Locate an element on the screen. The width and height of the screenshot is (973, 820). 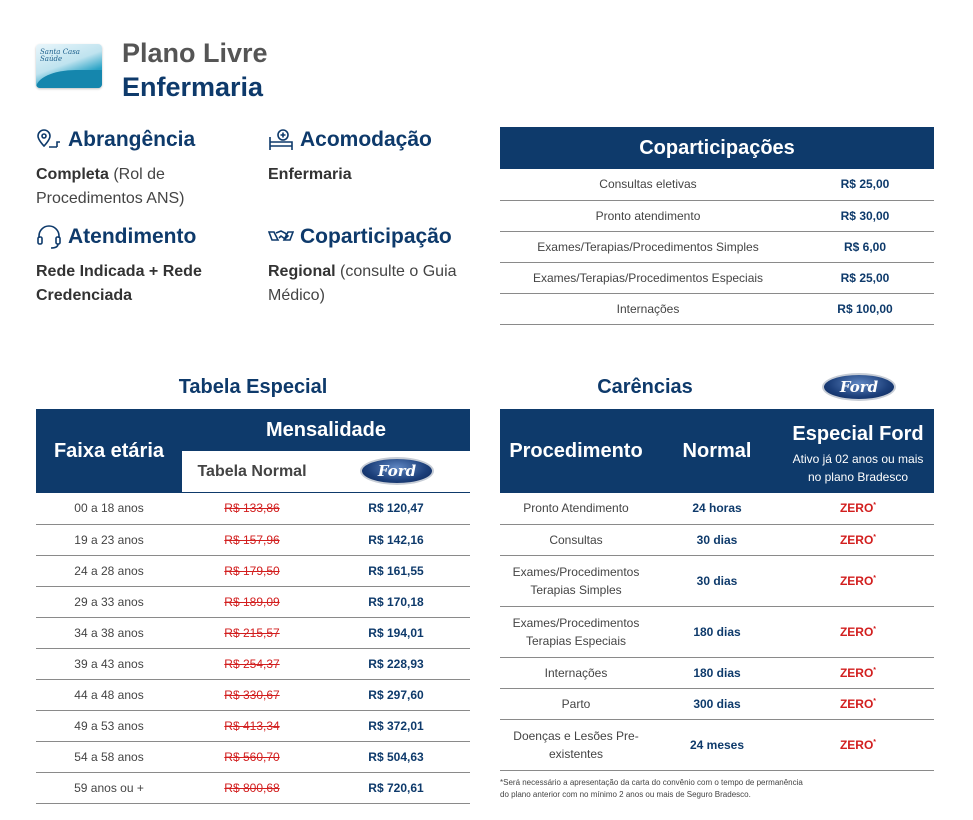
coparticipacoes-title: Coparticipações is located at coordinates (717, 148).